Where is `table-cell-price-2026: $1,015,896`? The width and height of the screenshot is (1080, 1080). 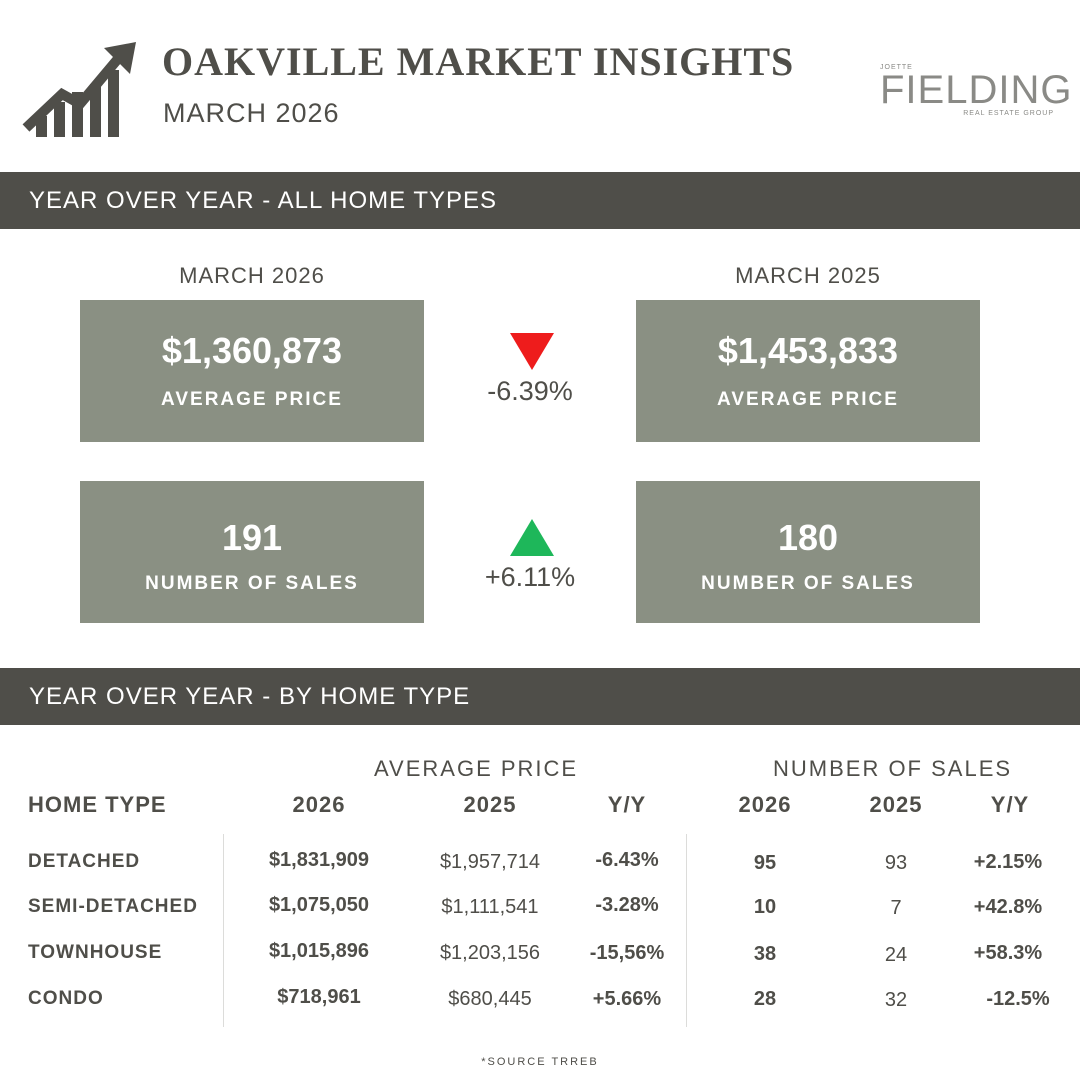 table-cell-price-2026: $1,015,896 is located at coordinates (319, 951).